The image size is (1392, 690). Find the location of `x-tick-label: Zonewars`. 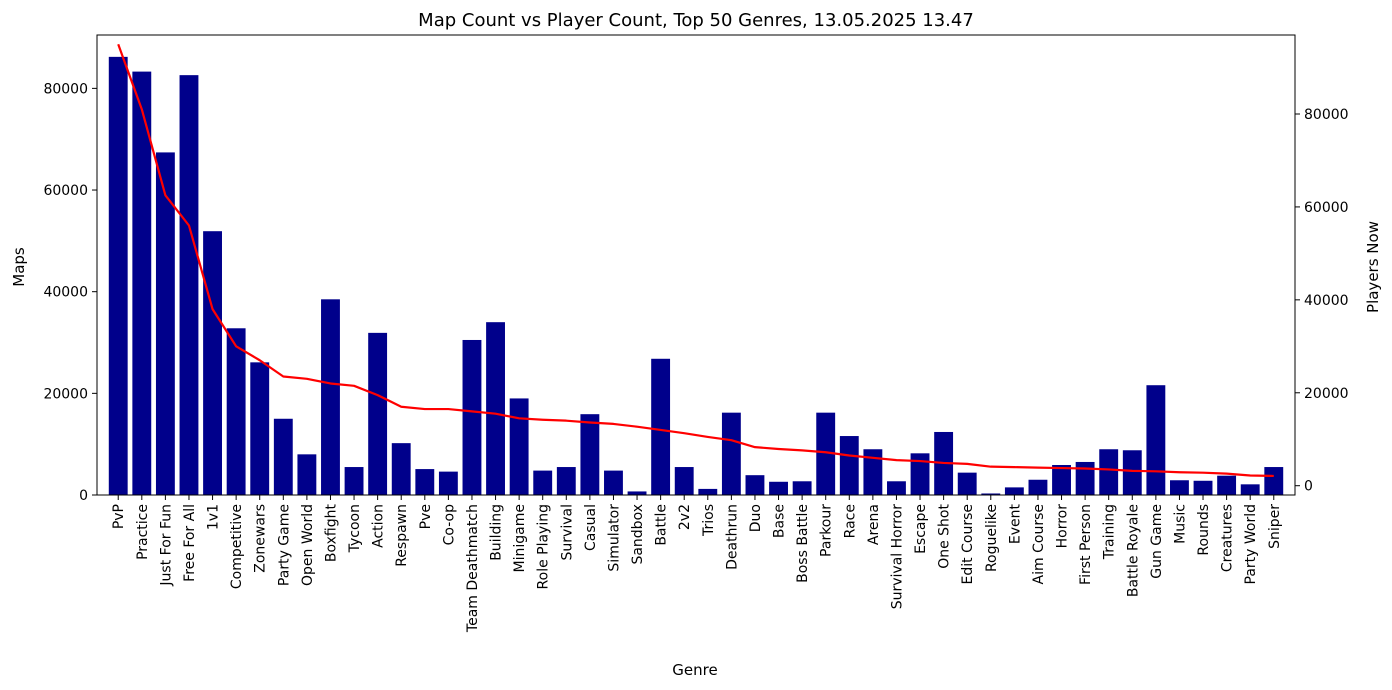

x-tick-label: Zonewars is located at coordinates (261, 538).